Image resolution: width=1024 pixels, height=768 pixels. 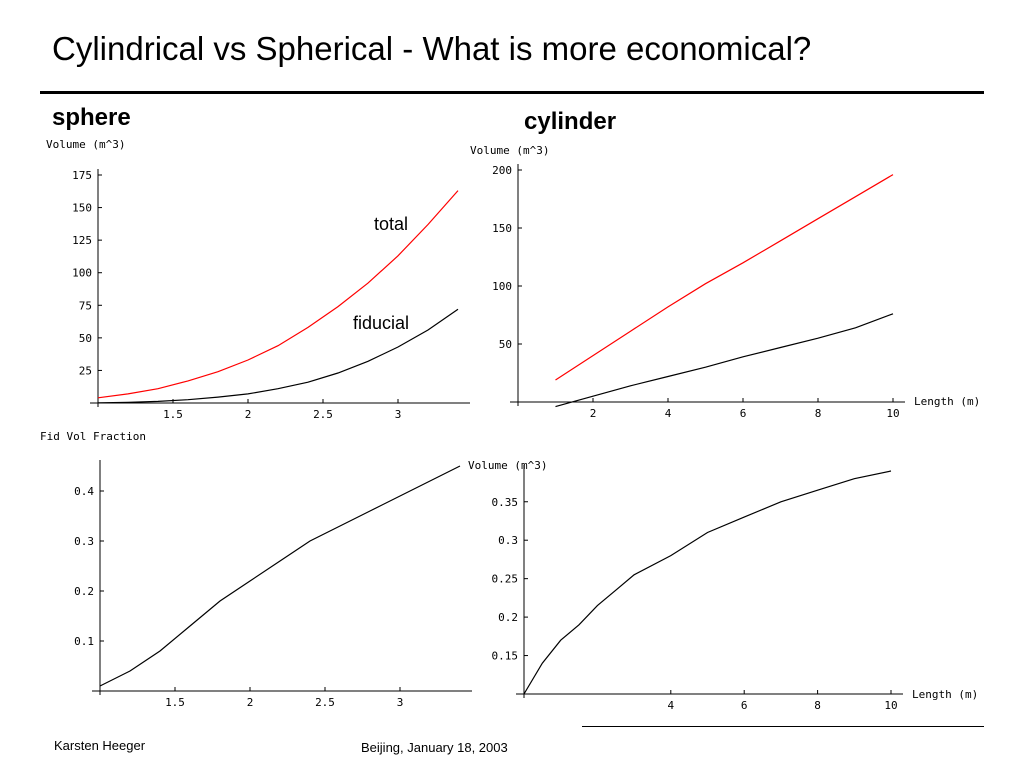 I want to click on y-tick-label: 0.25, so click(x=505, y=579).